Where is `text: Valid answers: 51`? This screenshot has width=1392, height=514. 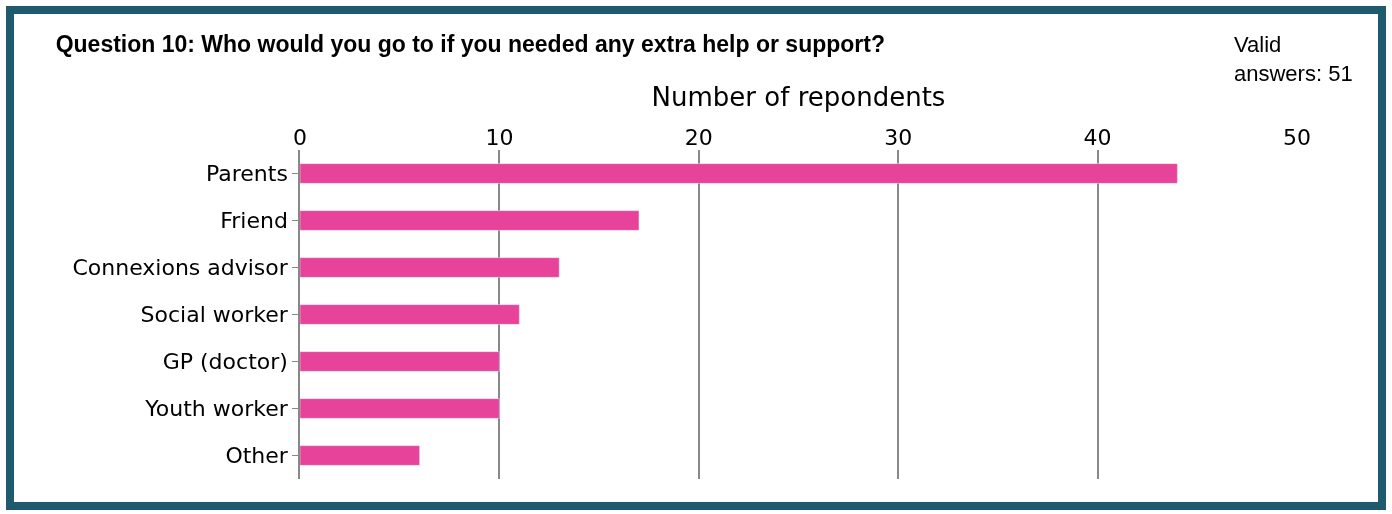 text: Valid answers: 51 is located at coordinates (1293, 59).